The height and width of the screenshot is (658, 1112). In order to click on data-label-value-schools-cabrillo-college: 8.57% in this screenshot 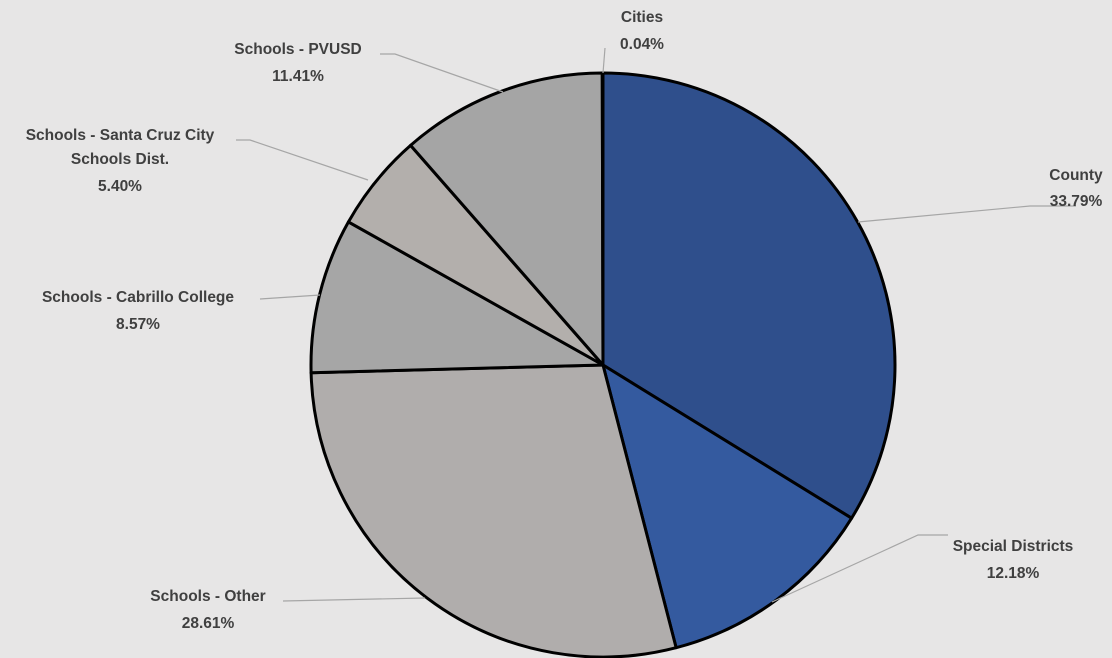, I will do `click(138, 324)`.